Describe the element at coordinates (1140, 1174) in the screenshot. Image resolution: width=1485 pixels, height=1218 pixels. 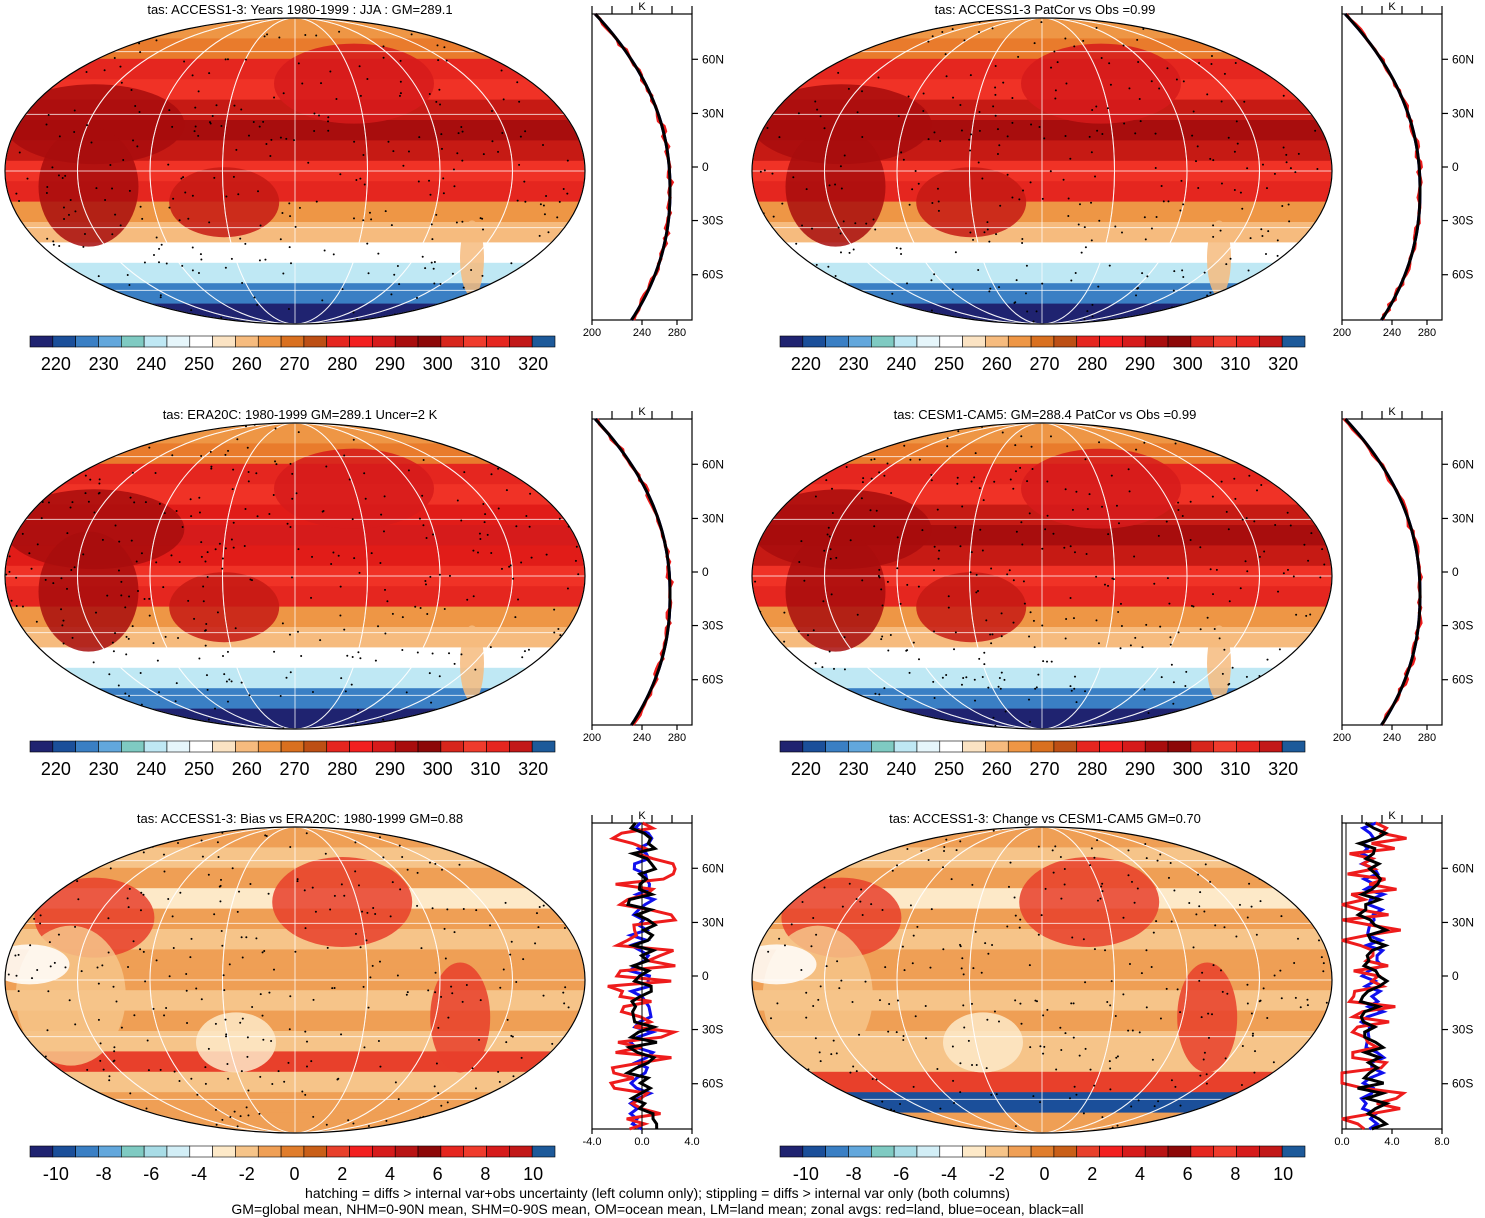
I see `colorbar-label: 4` at that location.